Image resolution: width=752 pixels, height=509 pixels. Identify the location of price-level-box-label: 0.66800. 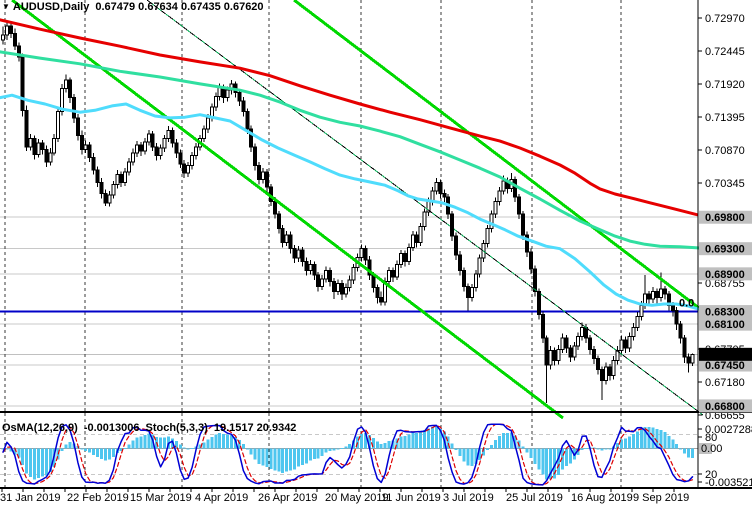
(725, 407).